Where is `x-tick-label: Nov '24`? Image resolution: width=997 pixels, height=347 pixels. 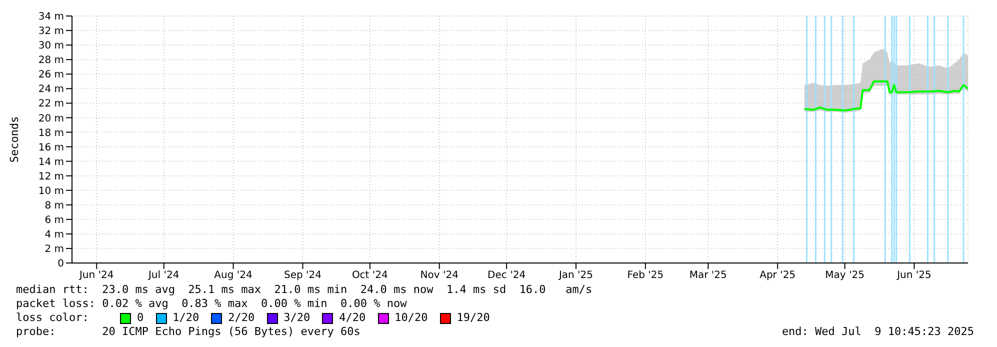
x-tick-label: Nov '24 is located at coordinates (439, 276).